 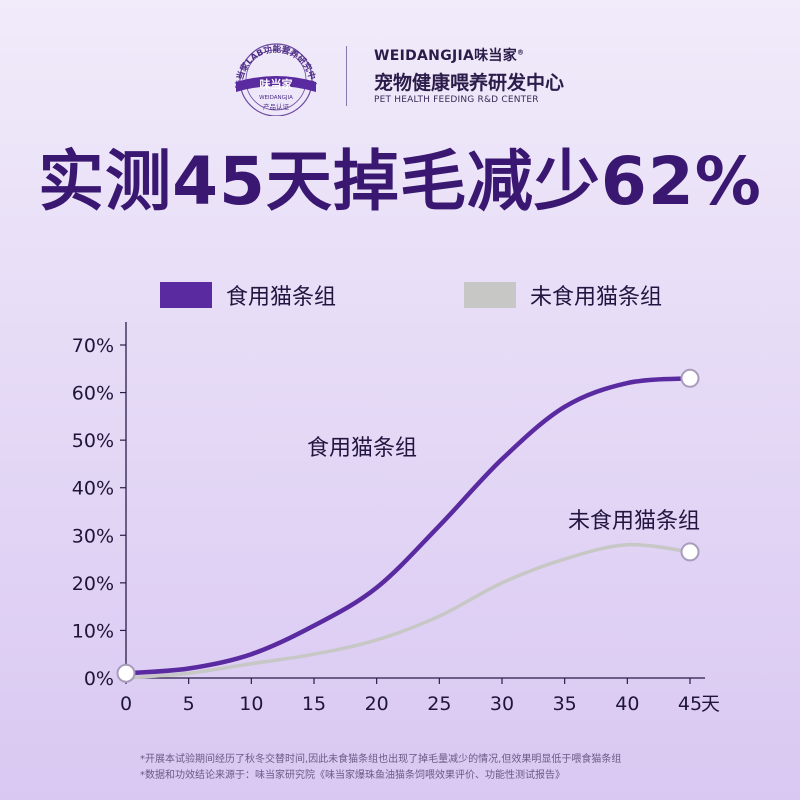 I want to click on research-center-name-en: PET HEALTH FEEDING R&D CENTER, so click(x=456, y=100).